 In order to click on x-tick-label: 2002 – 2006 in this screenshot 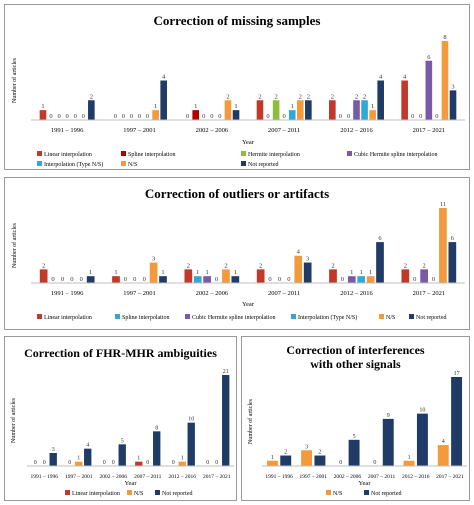, I will do `click(212, 293)`.